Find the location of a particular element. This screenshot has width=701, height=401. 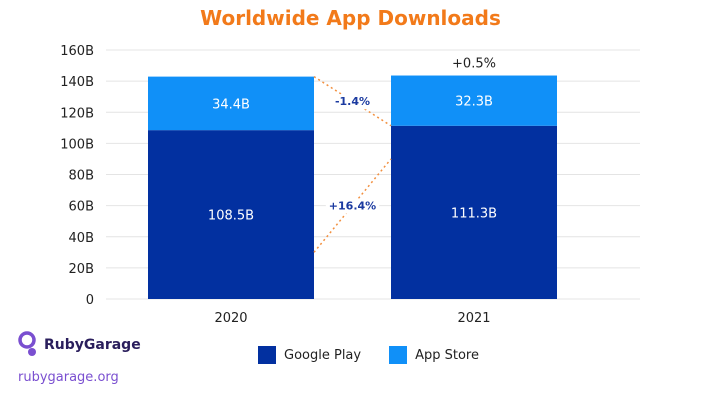

bar-app-store-2021 is located at coordinates (474, 100).